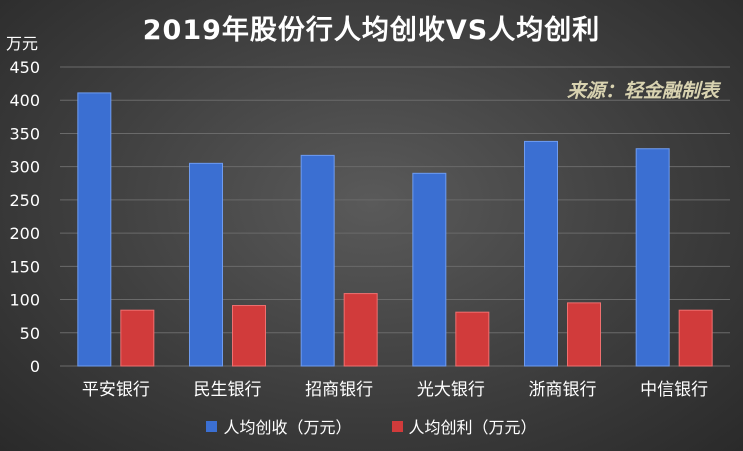  I want to click on legend: 人均创收（万元） 人均创利（万元）, so click(371, 426).